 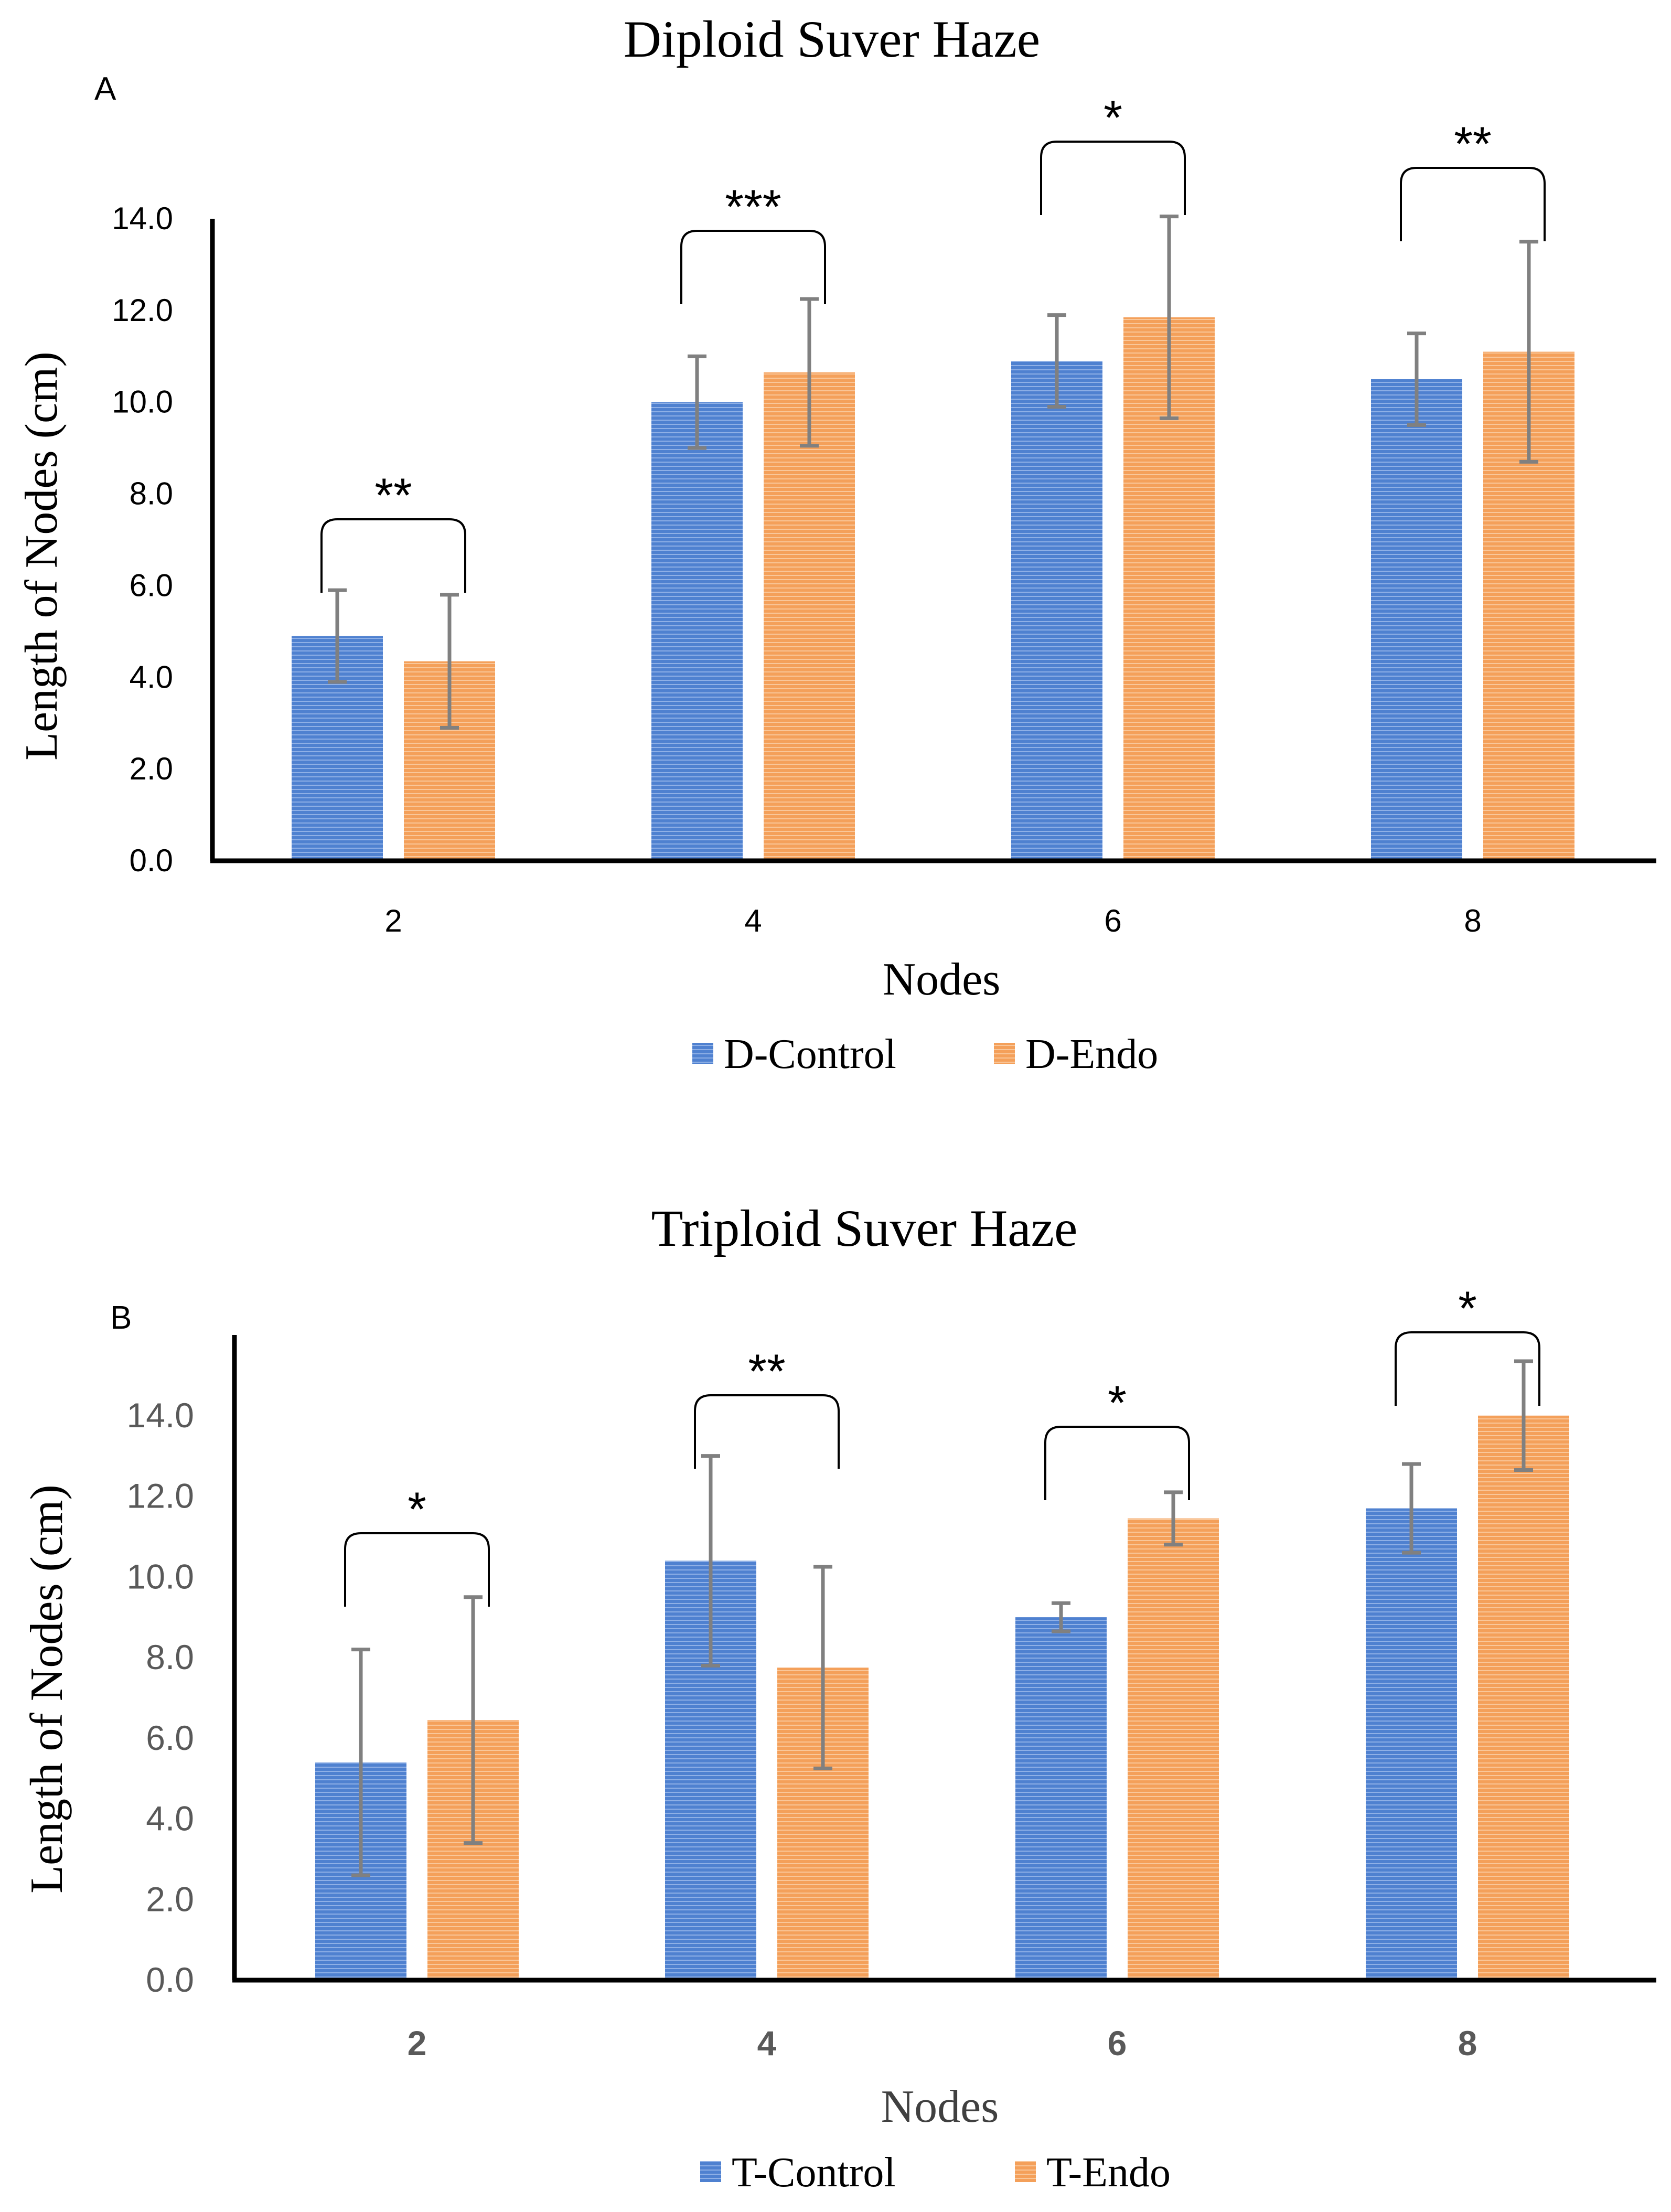 What do you see at coordinates (161, 1697) in the screenshot?
I see `chart-b-y-ticks: 0.0 2.0 4.0 6.0 8.0 10.0 12.0 14.0` at bounding box center [161, 1697].